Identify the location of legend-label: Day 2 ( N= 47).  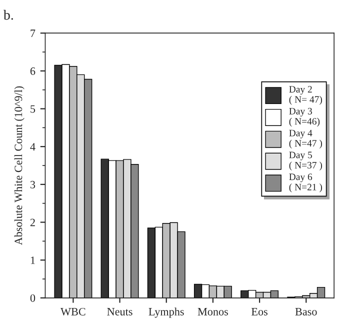
(305, 95).